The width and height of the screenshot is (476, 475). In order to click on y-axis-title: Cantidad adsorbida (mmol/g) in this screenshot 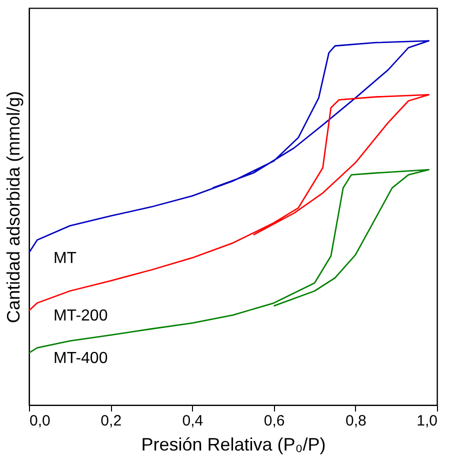, I will do `click(14, 207)`.